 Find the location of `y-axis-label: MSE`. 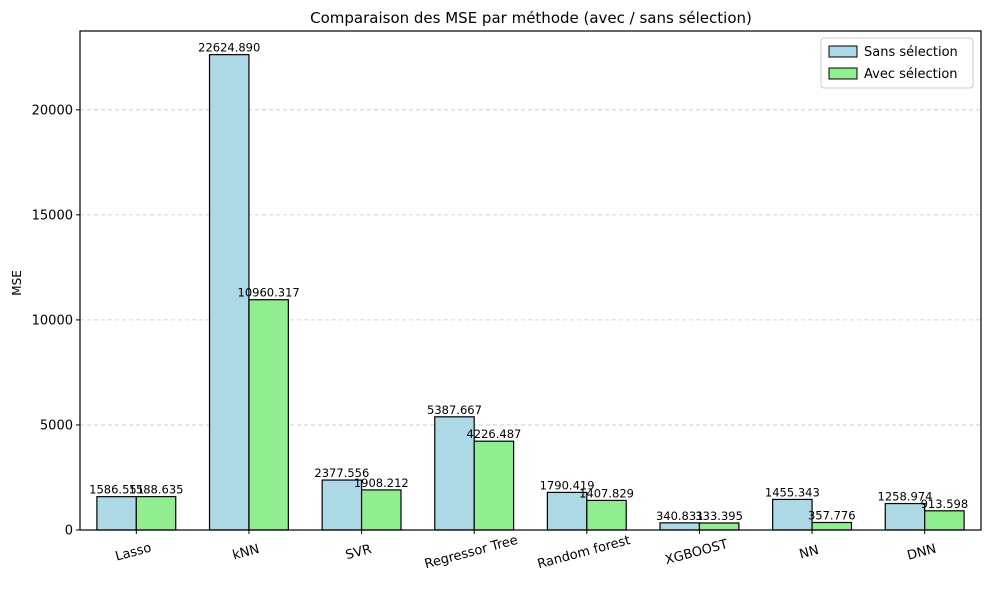

y-axis-label: MSE is located at coordinates (17, 283).